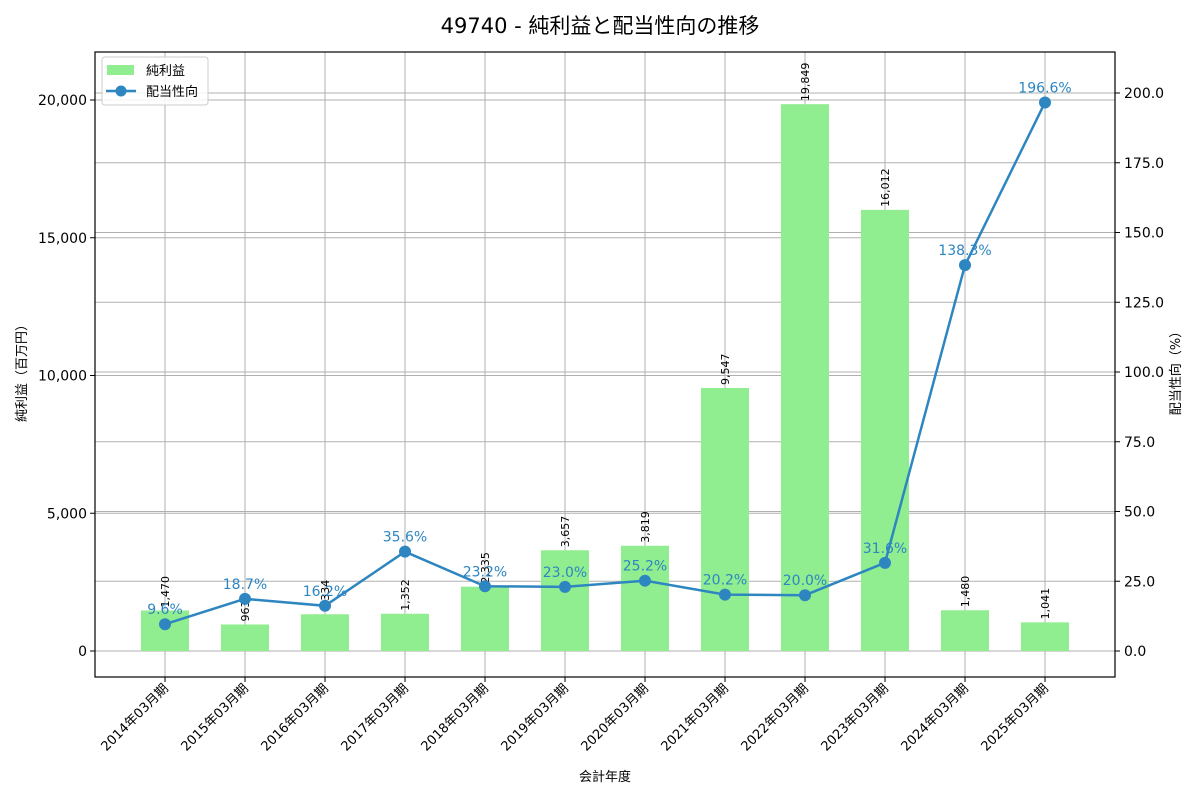  What do you see at coordinates (172, 92) in the screenshot?
I see `legend-label-payout-ratio: 配当性向` at bounding box center [172, 92].